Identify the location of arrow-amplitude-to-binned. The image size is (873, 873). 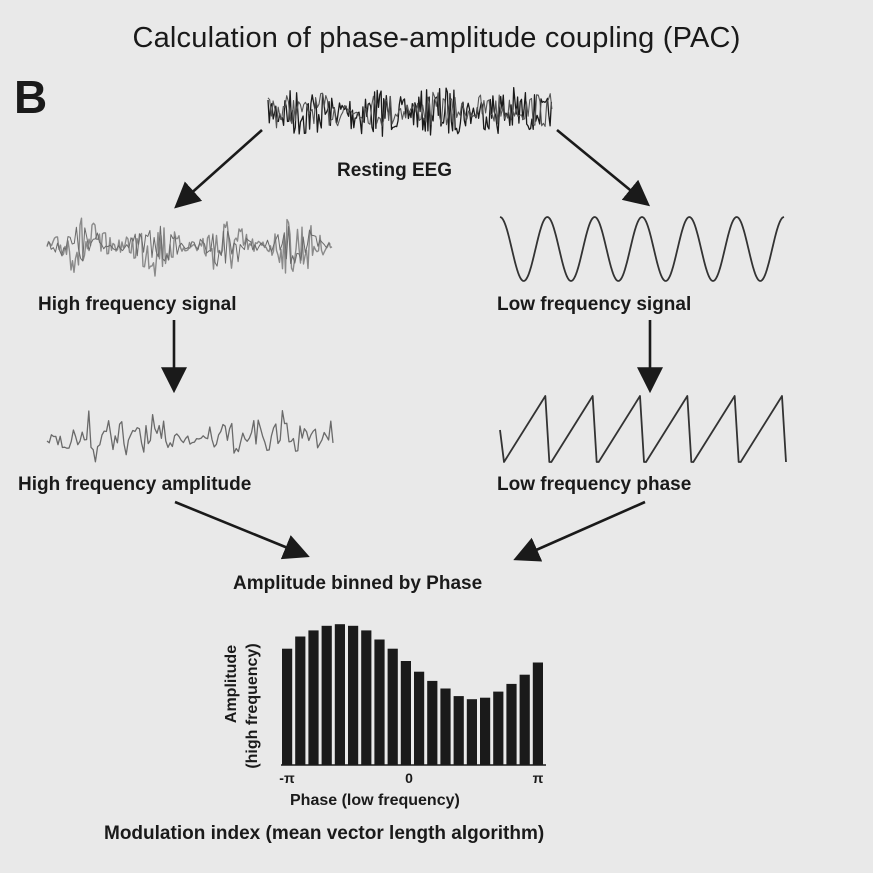
(242, 530).